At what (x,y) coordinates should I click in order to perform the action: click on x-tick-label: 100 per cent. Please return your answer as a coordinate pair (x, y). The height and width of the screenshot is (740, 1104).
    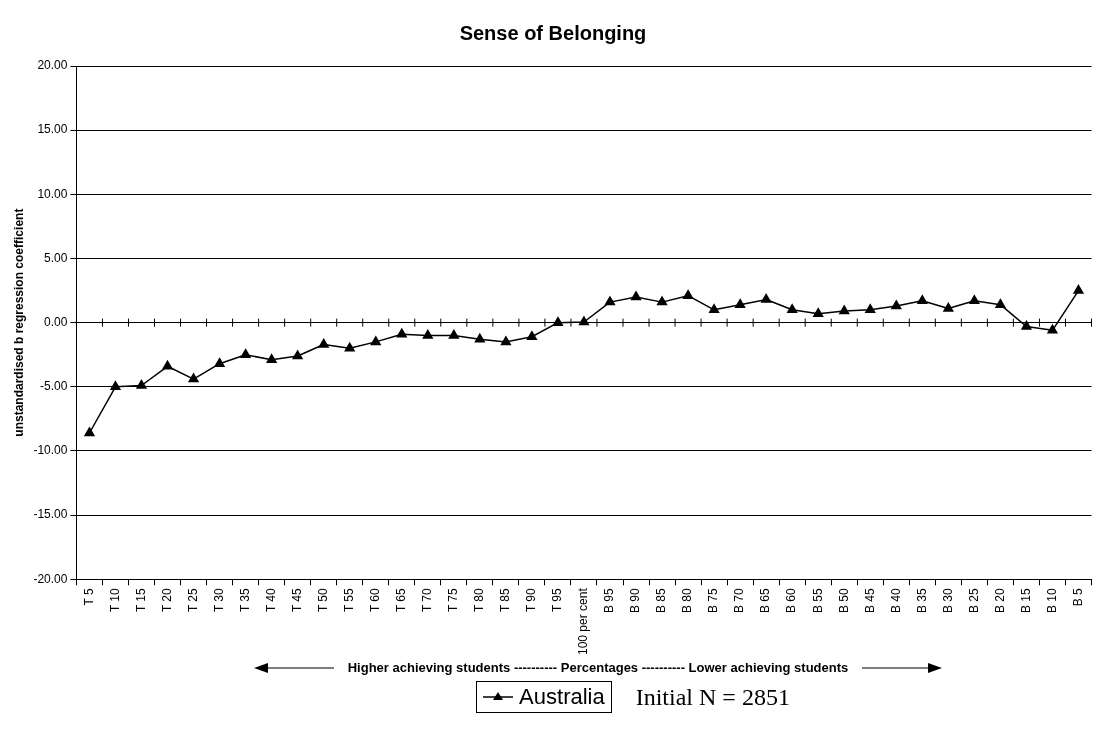
    Looking at the image, I should click on (583, 621).